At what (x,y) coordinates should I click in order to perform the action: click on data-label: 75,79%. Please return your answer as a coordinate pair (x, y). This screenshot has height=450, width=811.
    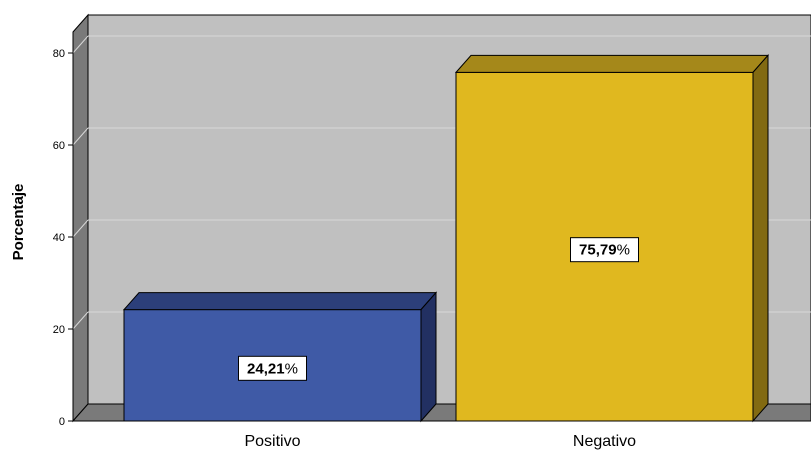
    Looking at the image, I should click on (604, 250).